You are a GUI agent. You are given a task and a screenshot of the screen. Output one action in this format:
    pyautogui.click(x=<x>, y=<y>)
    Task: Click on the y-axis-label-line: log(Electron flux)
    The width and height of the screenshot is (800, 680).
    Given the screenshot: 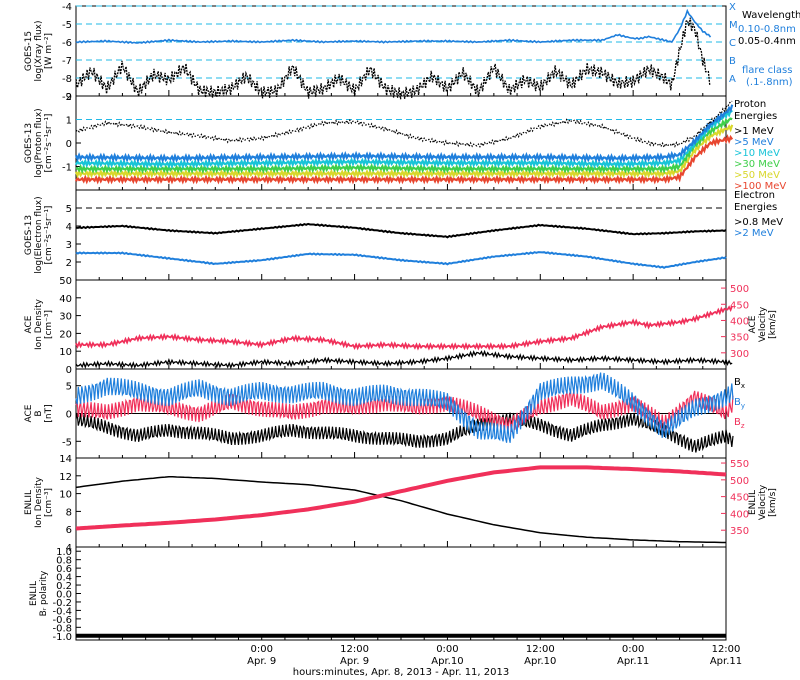 What is the action you would take?
    pyautogui.click(x=39, y=234)
    